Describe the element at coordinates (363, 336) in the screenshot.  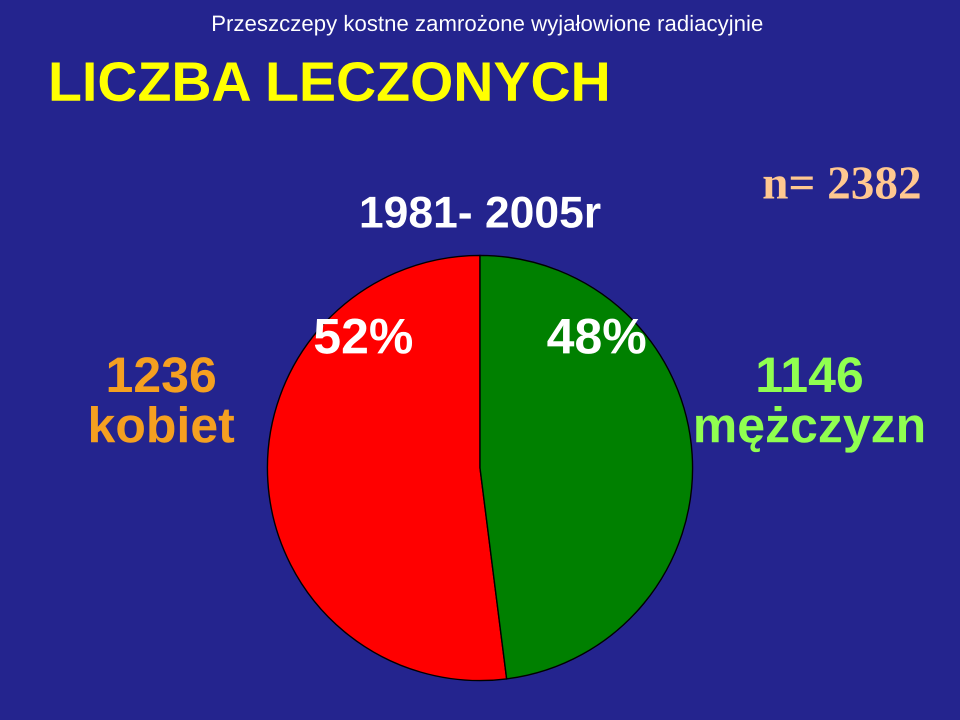
I see `data-label: 52%` at that location.